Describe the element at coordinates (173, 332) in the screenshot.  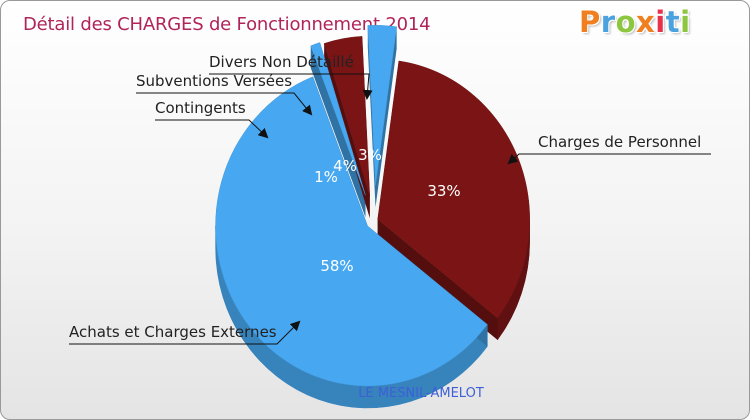
I see `slice-category-label: Achats et Charges Externes` at that location.